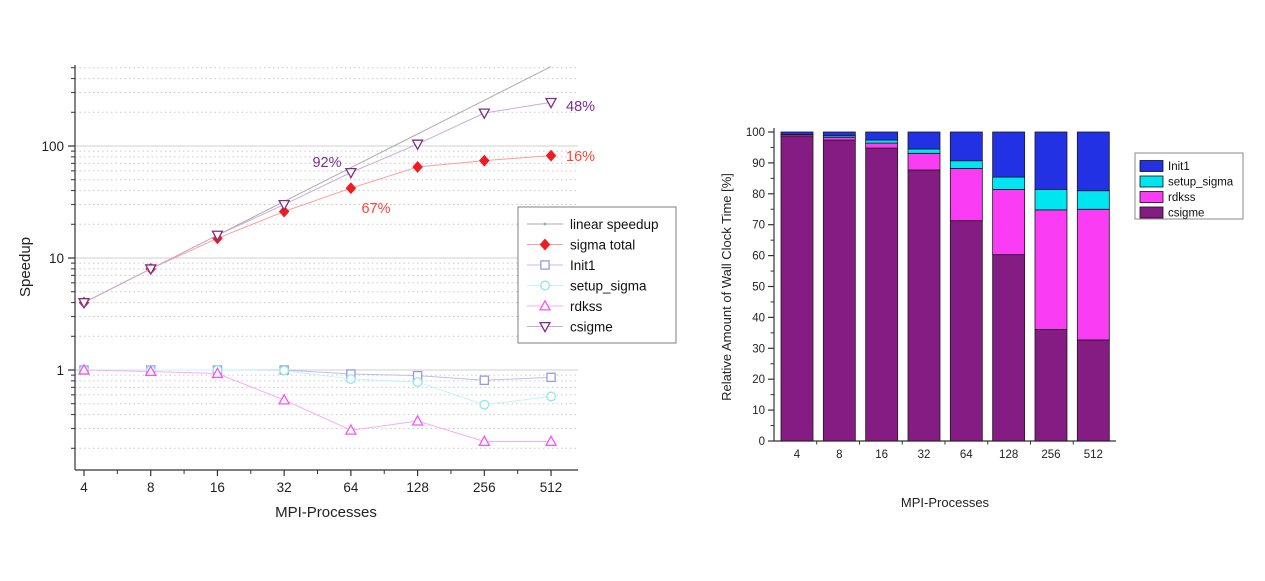  I want to click on legend-rdkss-swatch-icon, so click(1151, 197).